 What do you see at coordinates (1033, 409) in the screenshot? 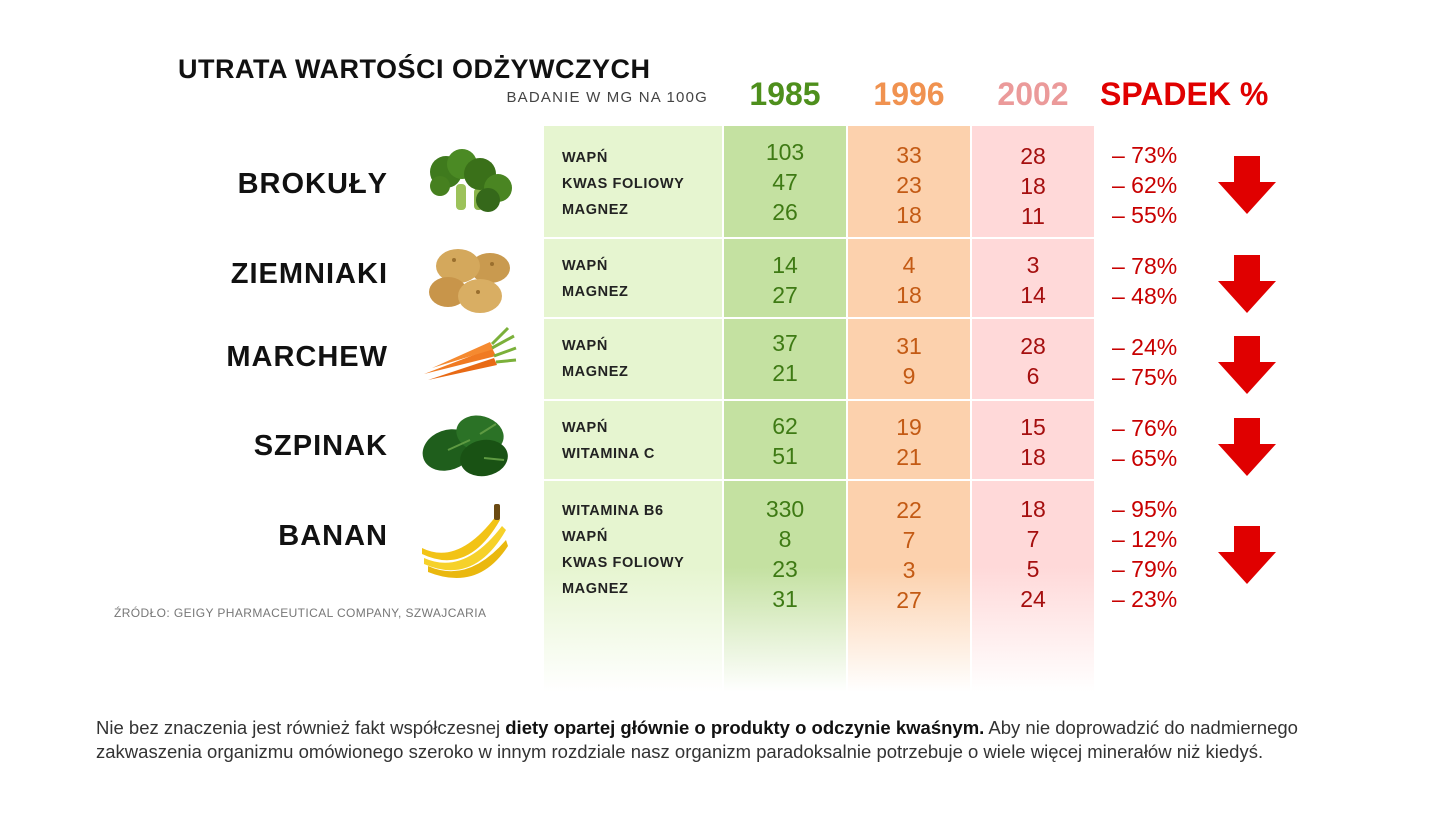
I see `column-2002-bg` at bounding box center [1033, 409].